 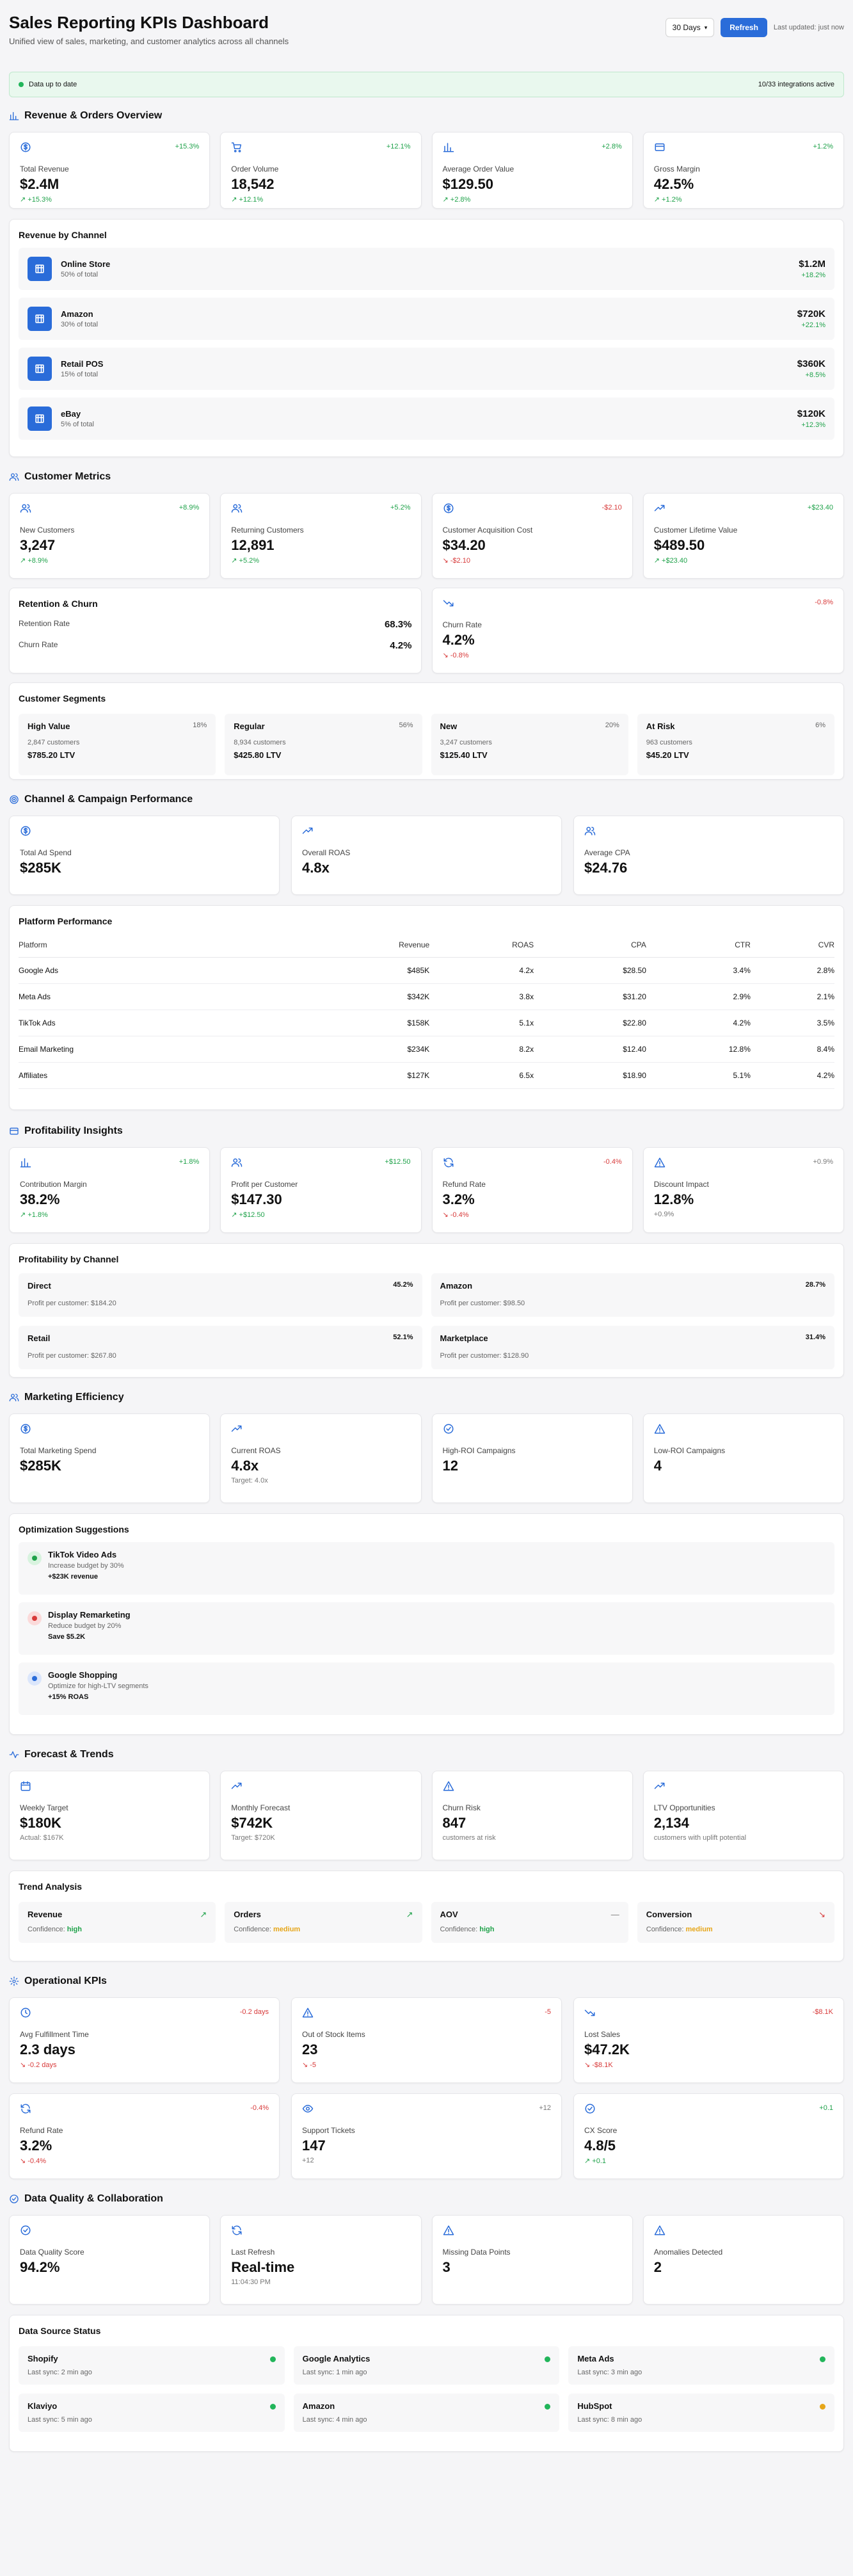 What do you see at coordinates (690, 27) in the screenshot?
I see `date-range-select: 30 Days ▾` at bounding box center [690, 27].